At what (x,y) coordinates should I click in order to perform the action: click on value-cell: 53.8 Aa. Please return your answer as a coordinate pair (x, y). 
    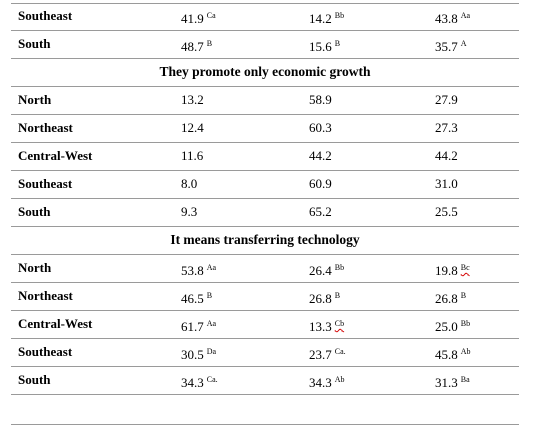
    Looking at the image, I should click on (199, 270).